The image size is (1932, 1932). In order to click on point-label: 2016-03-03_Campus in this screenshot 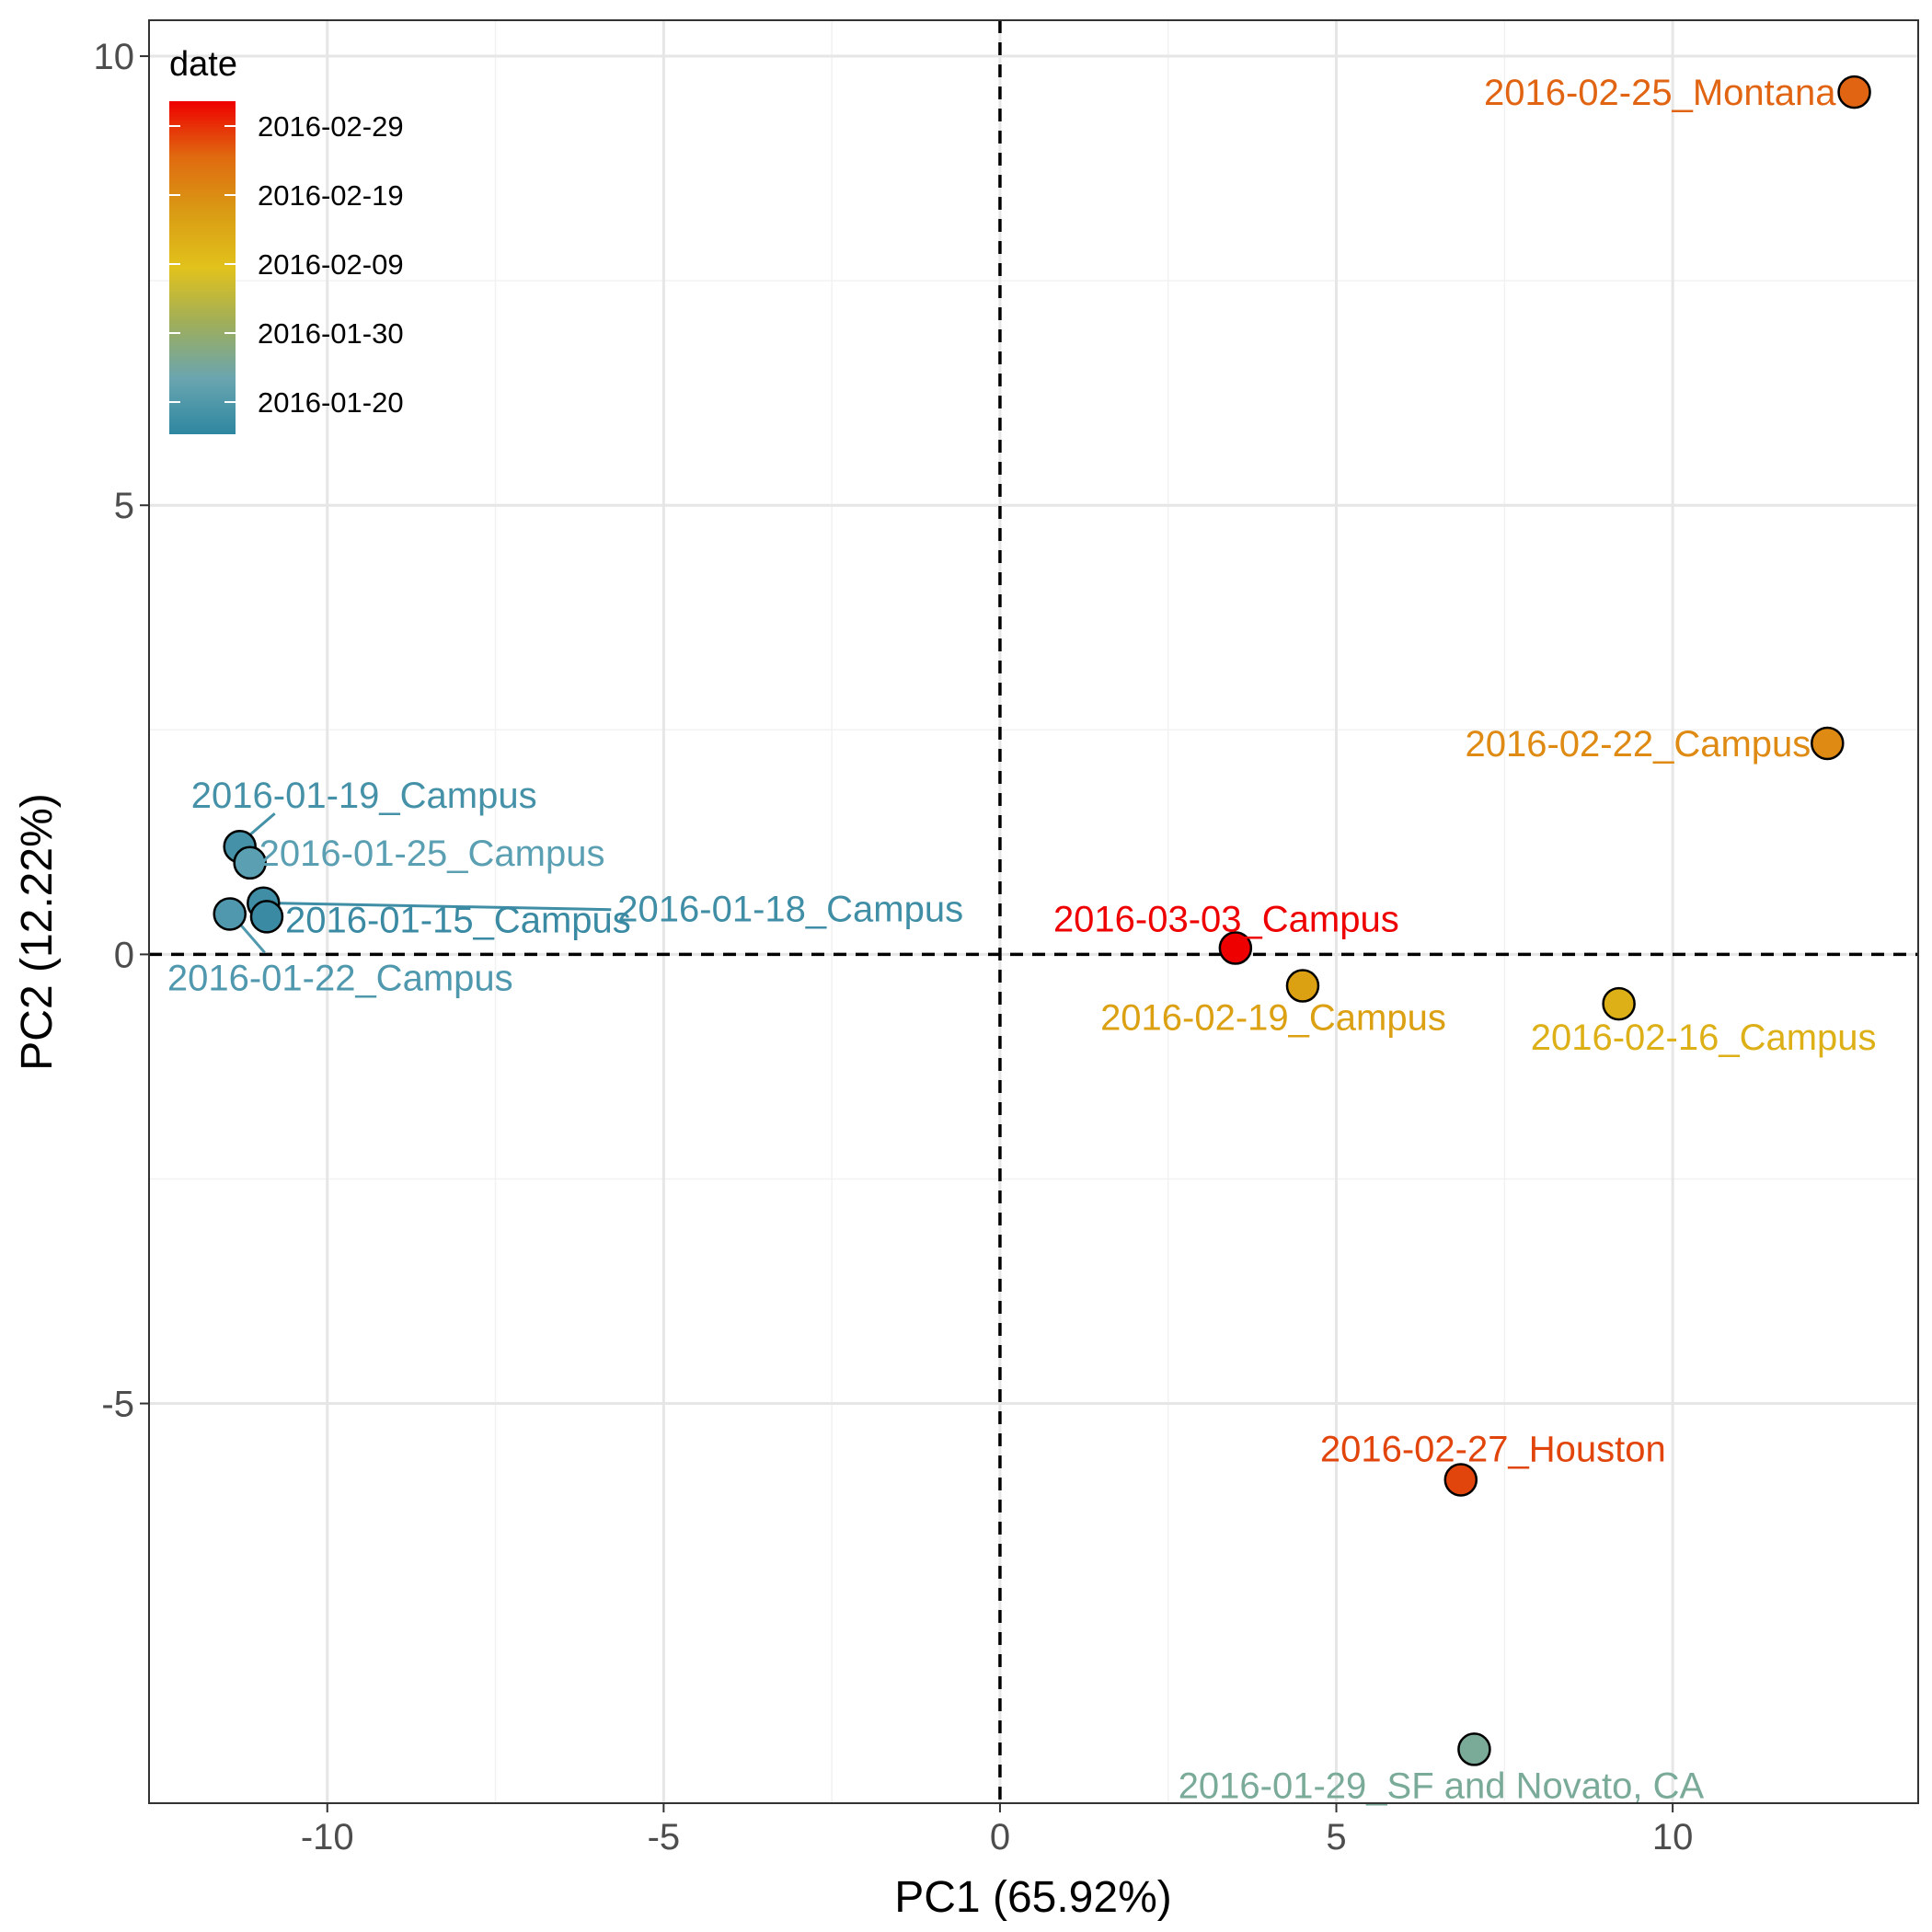, I will do `click(1226, 920)`.